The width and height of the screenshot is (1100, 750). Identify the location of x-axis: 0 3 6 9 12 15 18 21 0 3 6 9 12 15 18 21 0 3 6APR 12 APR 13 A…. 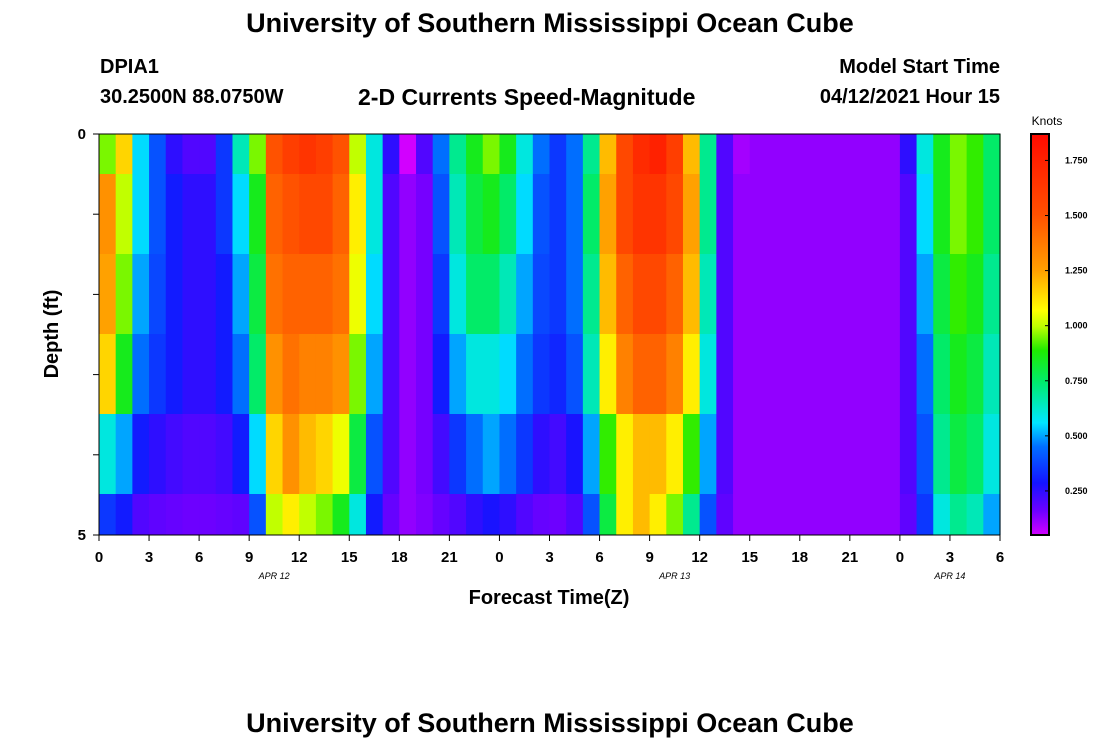
(549, 558).